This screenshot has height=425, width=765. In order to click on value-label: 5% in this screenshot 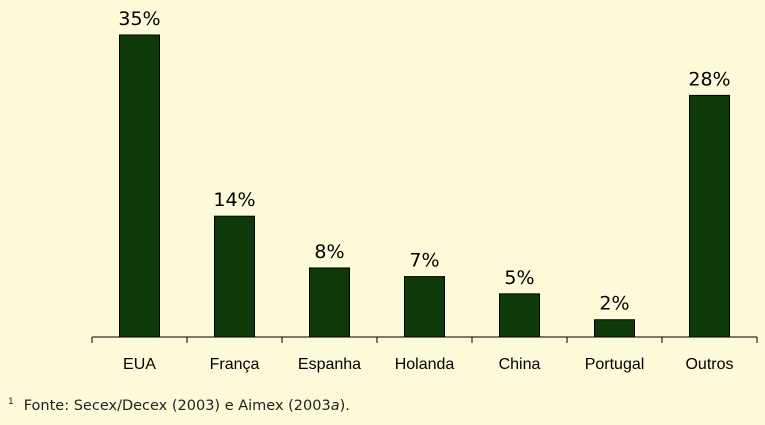, I will do `click(519, 278)`.